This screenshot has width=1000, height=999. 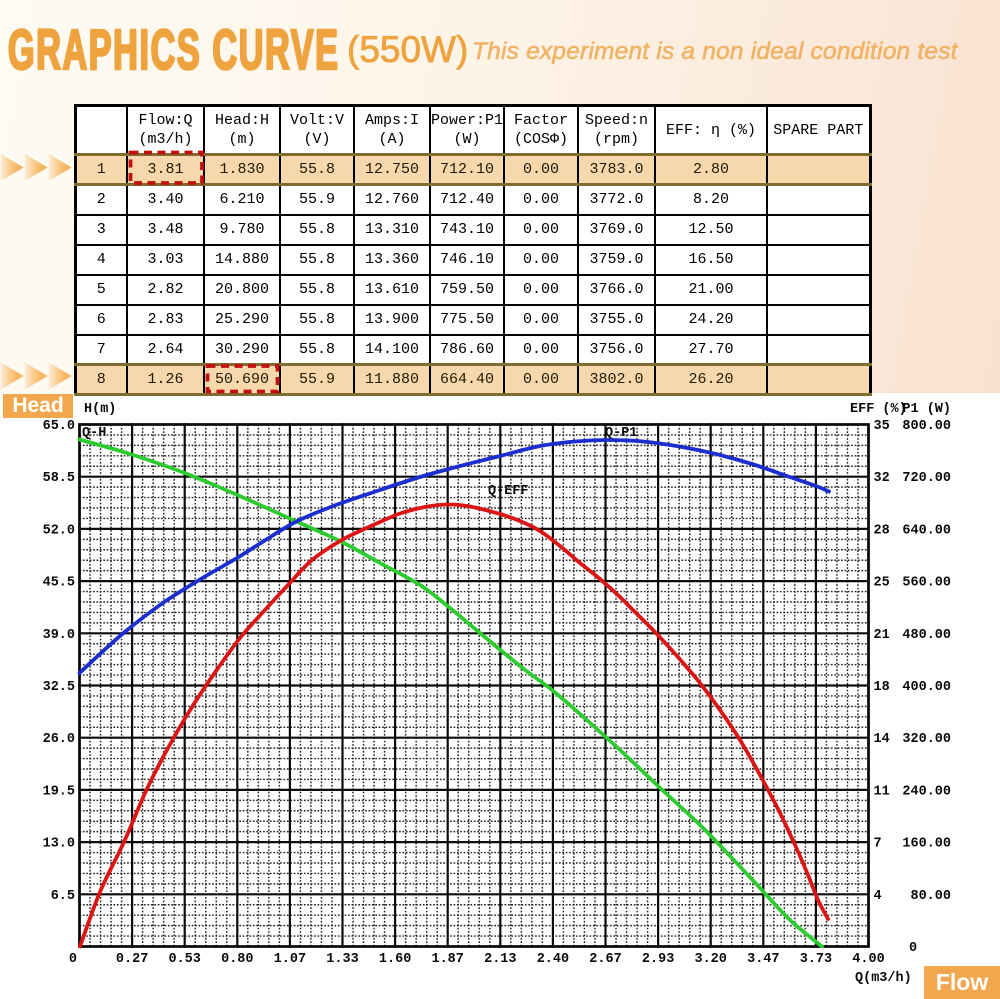 I want to click on svg-text: 1.60, so click(x=395, y=959).